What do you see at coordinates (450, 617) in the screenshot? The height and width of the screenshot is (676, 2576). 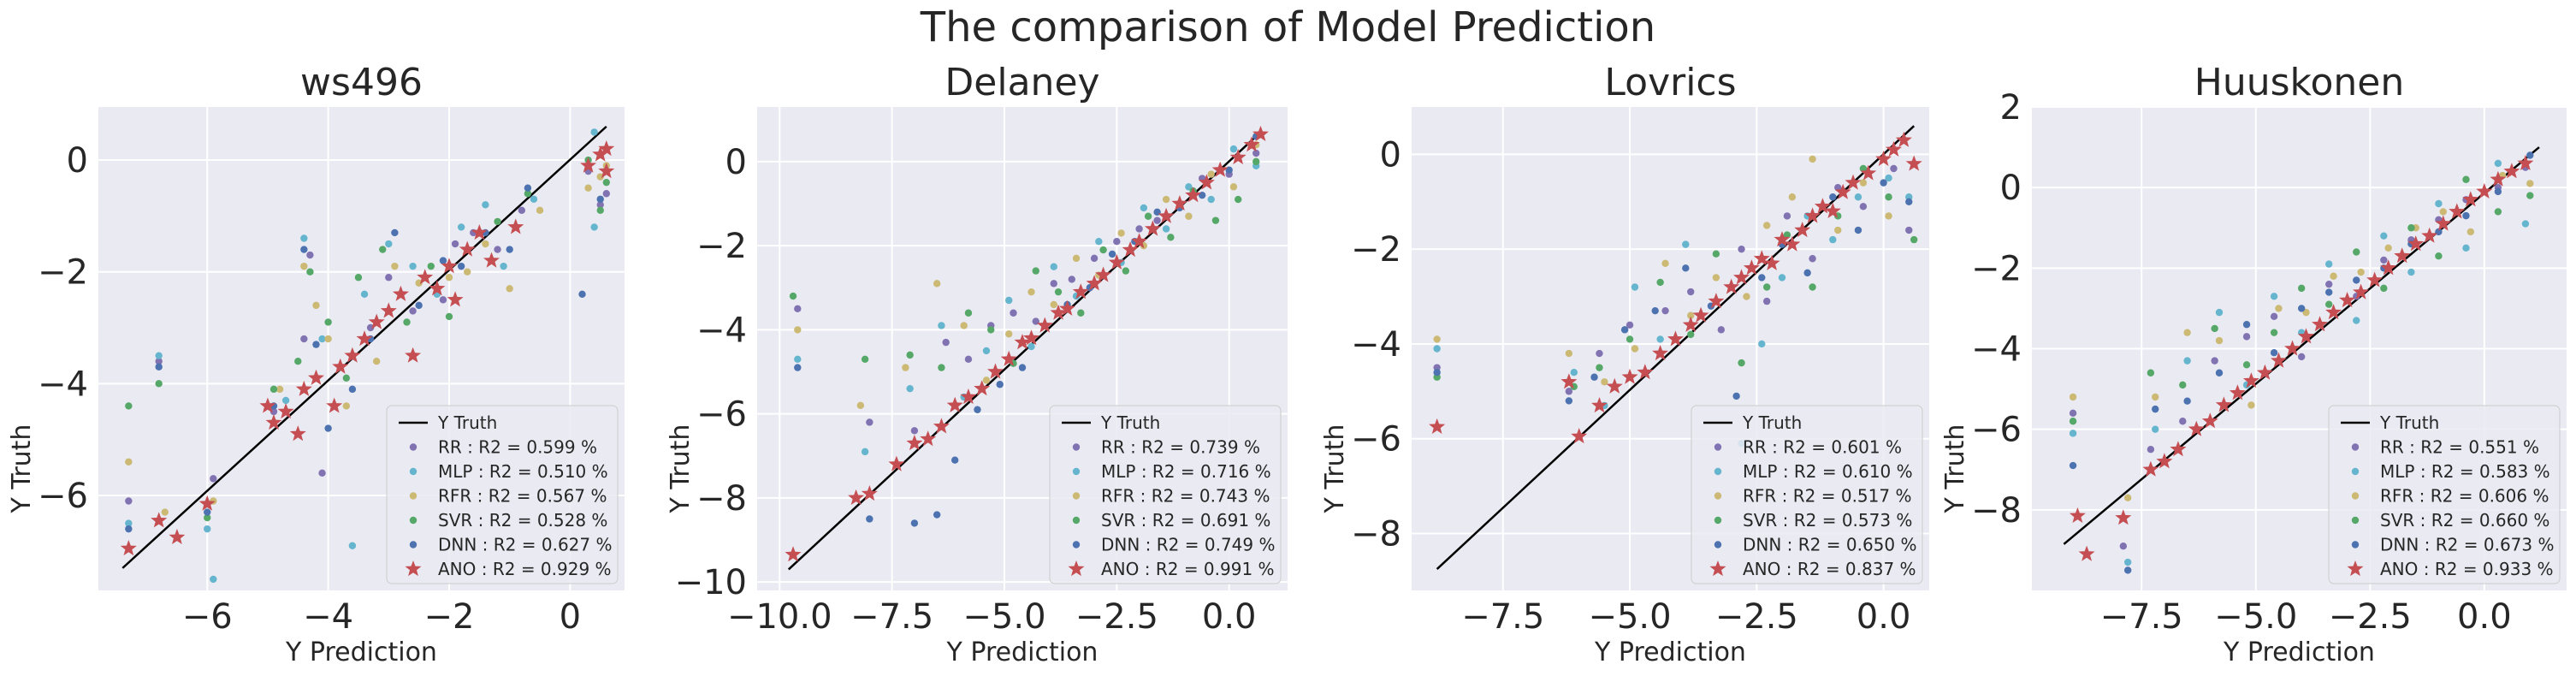 I see `x-tick-label: −2` at bounding box center [450, 617].